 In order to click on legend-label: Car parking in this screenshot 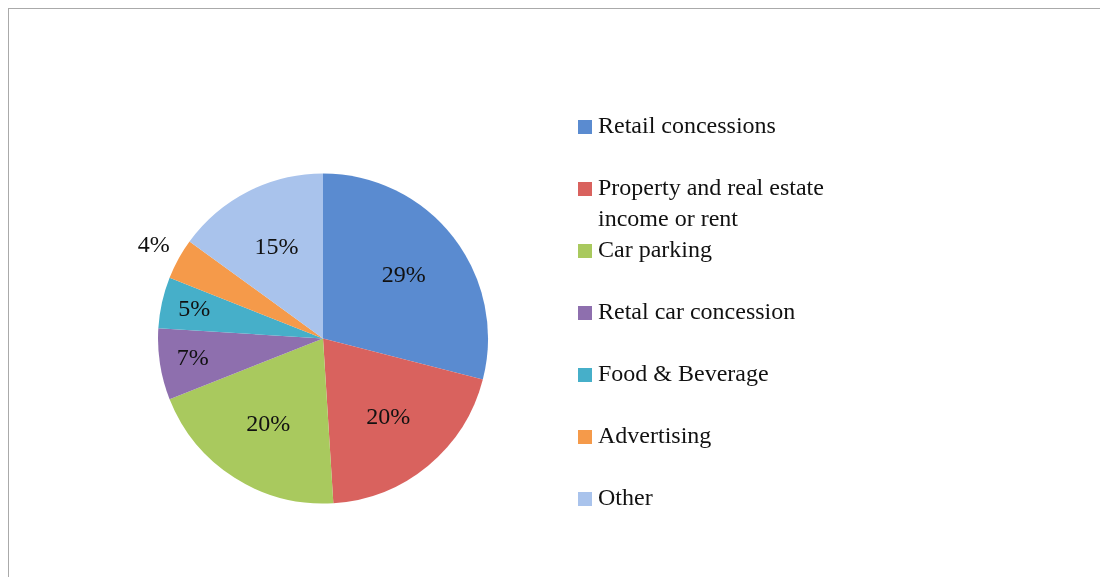, I will do `click(655, 249)`.